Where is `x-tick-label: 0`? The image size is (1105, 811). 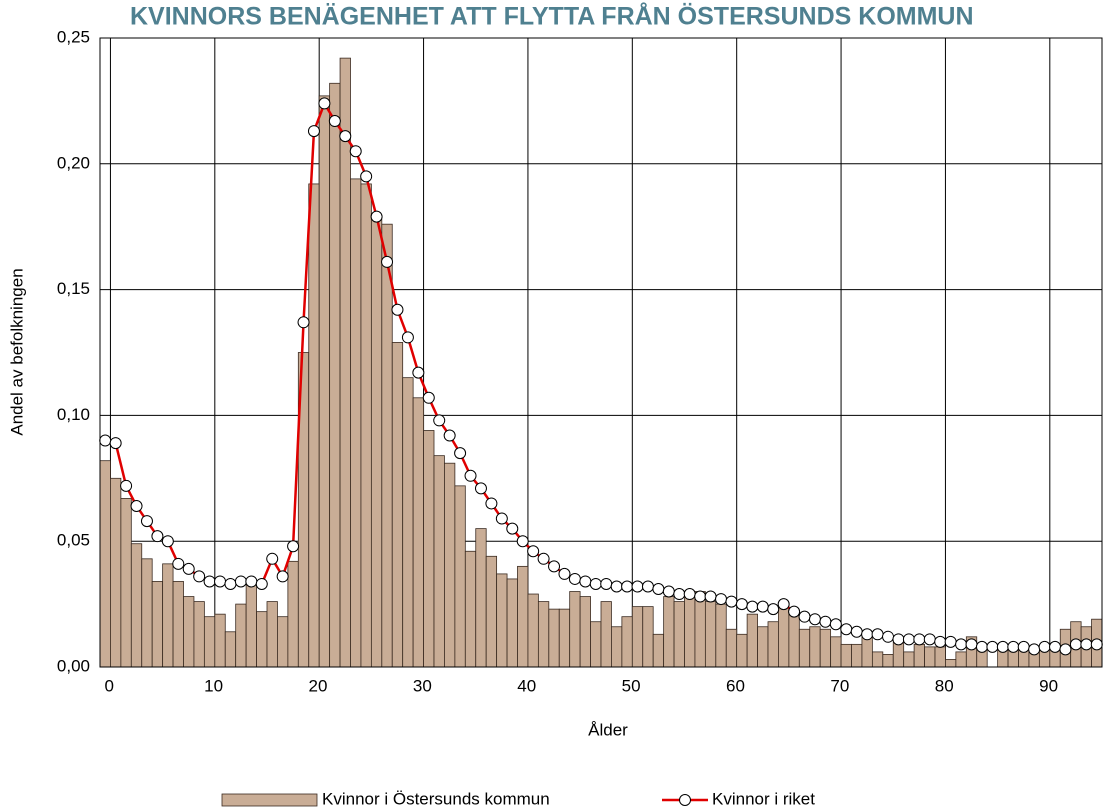
x-tick-label: 0 is located at coordinates (108, 685).